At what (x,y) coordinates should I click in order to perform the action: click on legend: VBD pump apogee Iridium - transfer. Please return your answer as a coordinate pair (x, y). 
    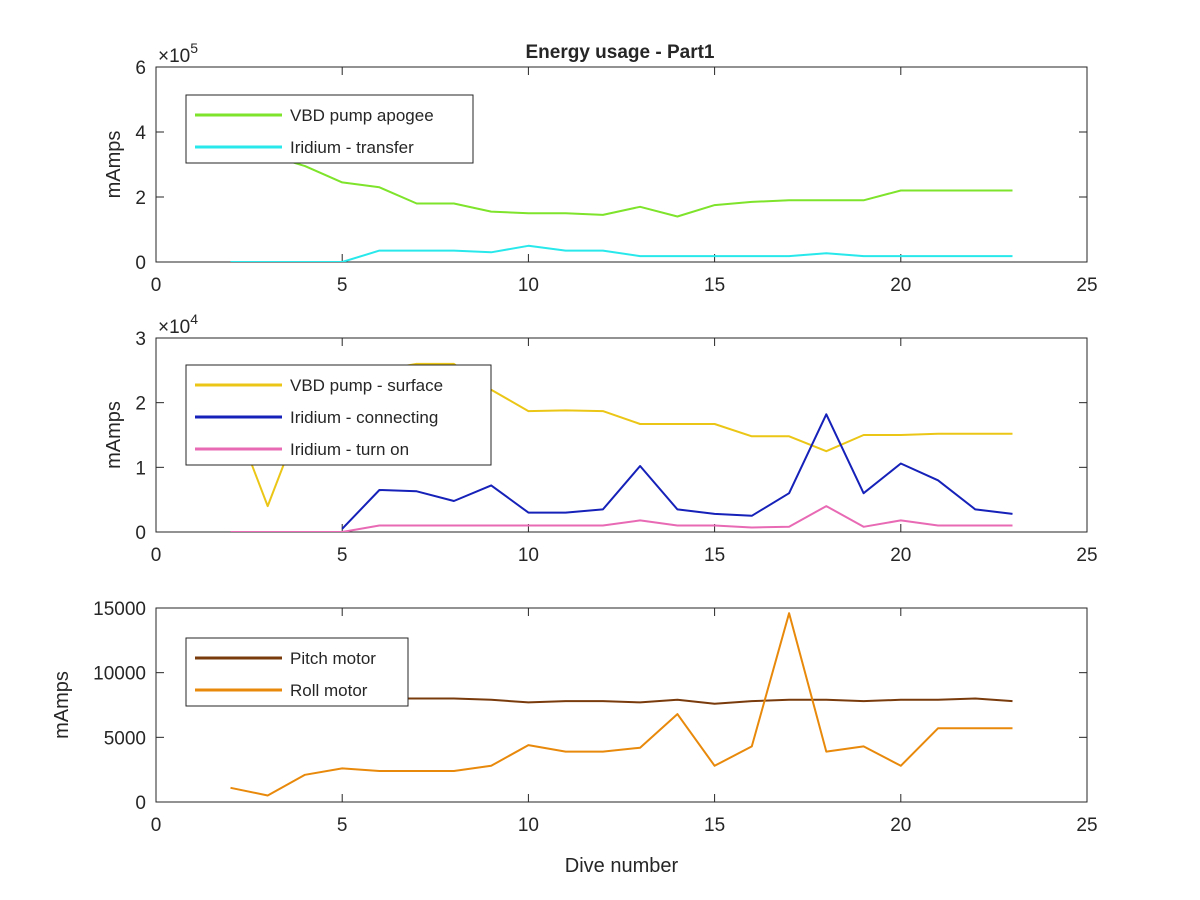
    Looking at the image, I should click on (329, 129).